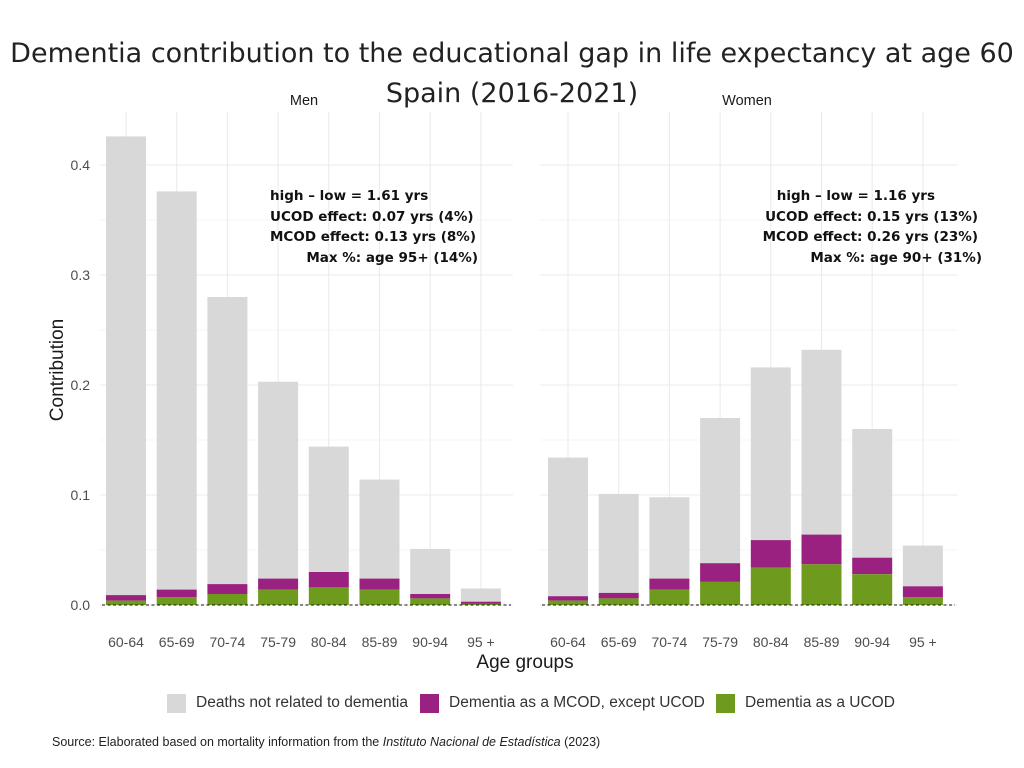 Image resolution: width=1024 pixels, height=768 pixels. I want to click on men-annotation-max: Max %: age 95+ (14%), so click(392, 257).